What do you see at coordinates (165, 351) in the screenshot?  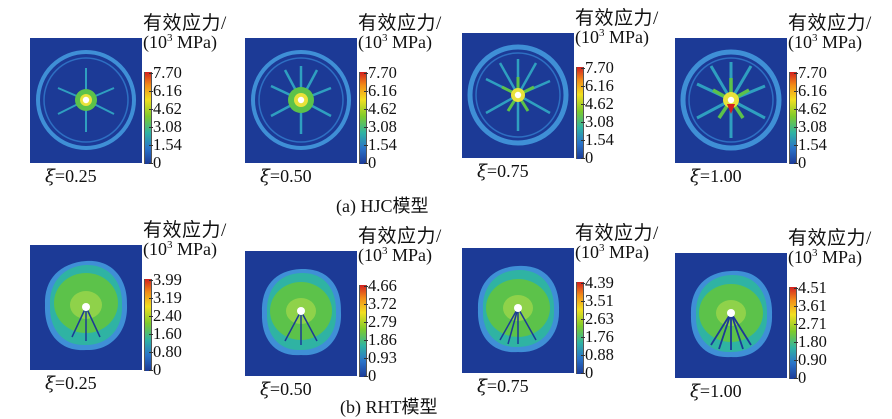 I see `colorbar-tick: 0.80` at bounding box center [165, 351].